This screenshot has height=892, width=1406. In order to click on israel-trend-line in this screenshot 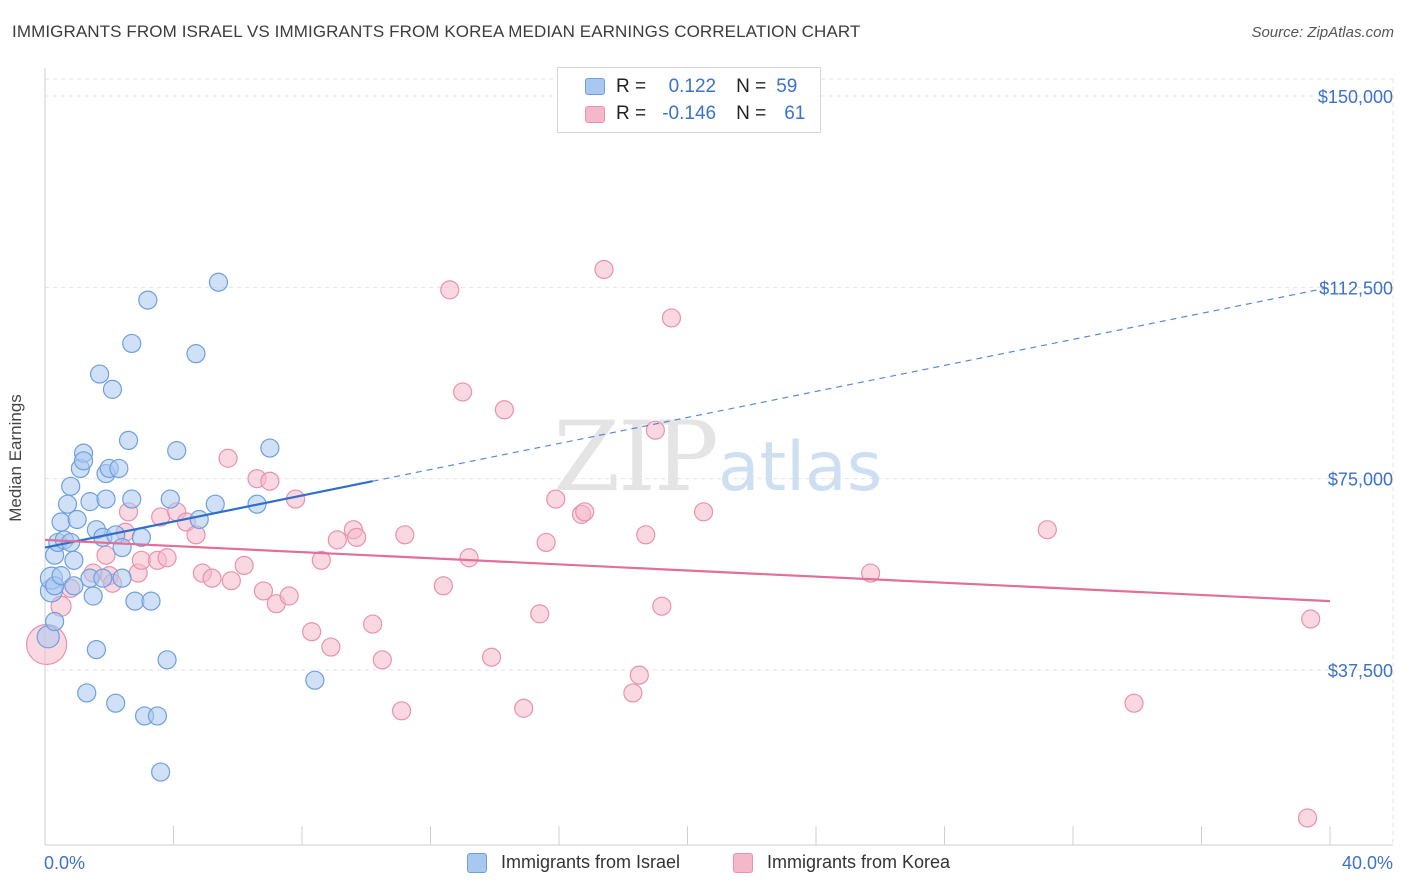, I will do `click(208, 514)`.